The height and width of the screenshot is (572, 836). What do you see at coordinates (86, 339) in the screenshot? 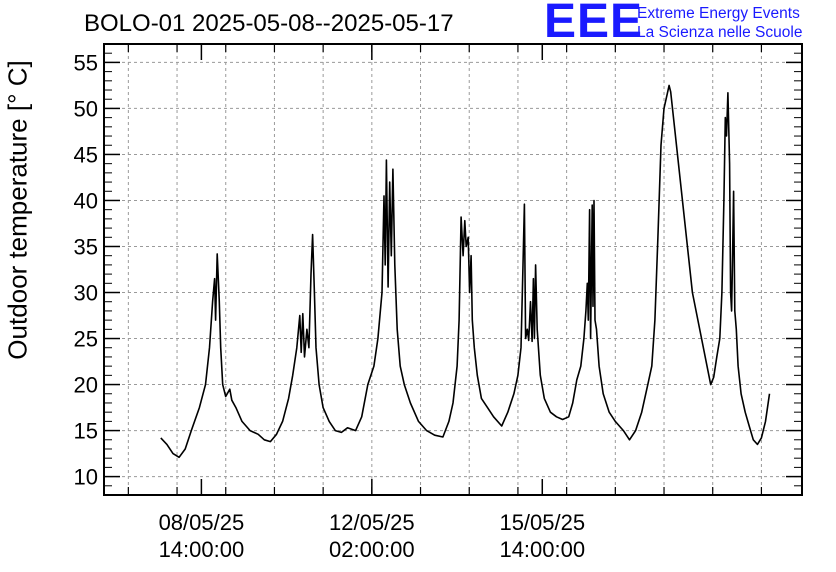
I see `y-tick-label-3: 25` at bounding box center [86, 339].